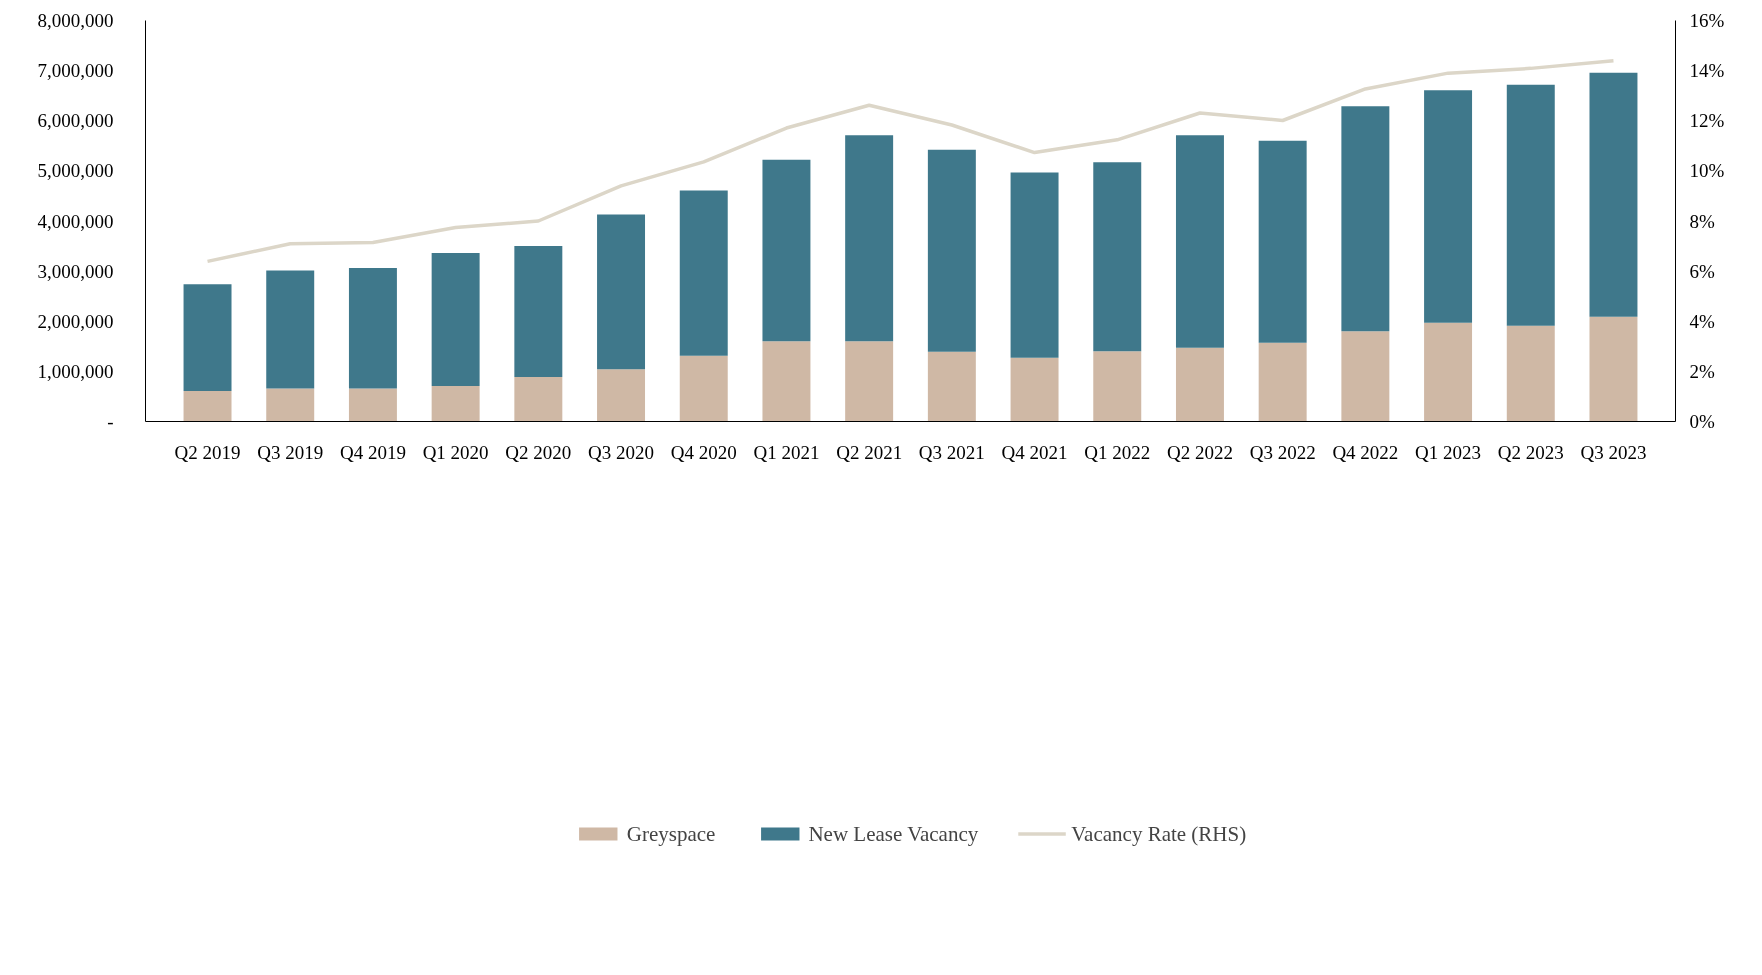 This screenshot has width=1762, height=975. I want to click on legend-label: New Lease Vacancy, so click(893, 834).